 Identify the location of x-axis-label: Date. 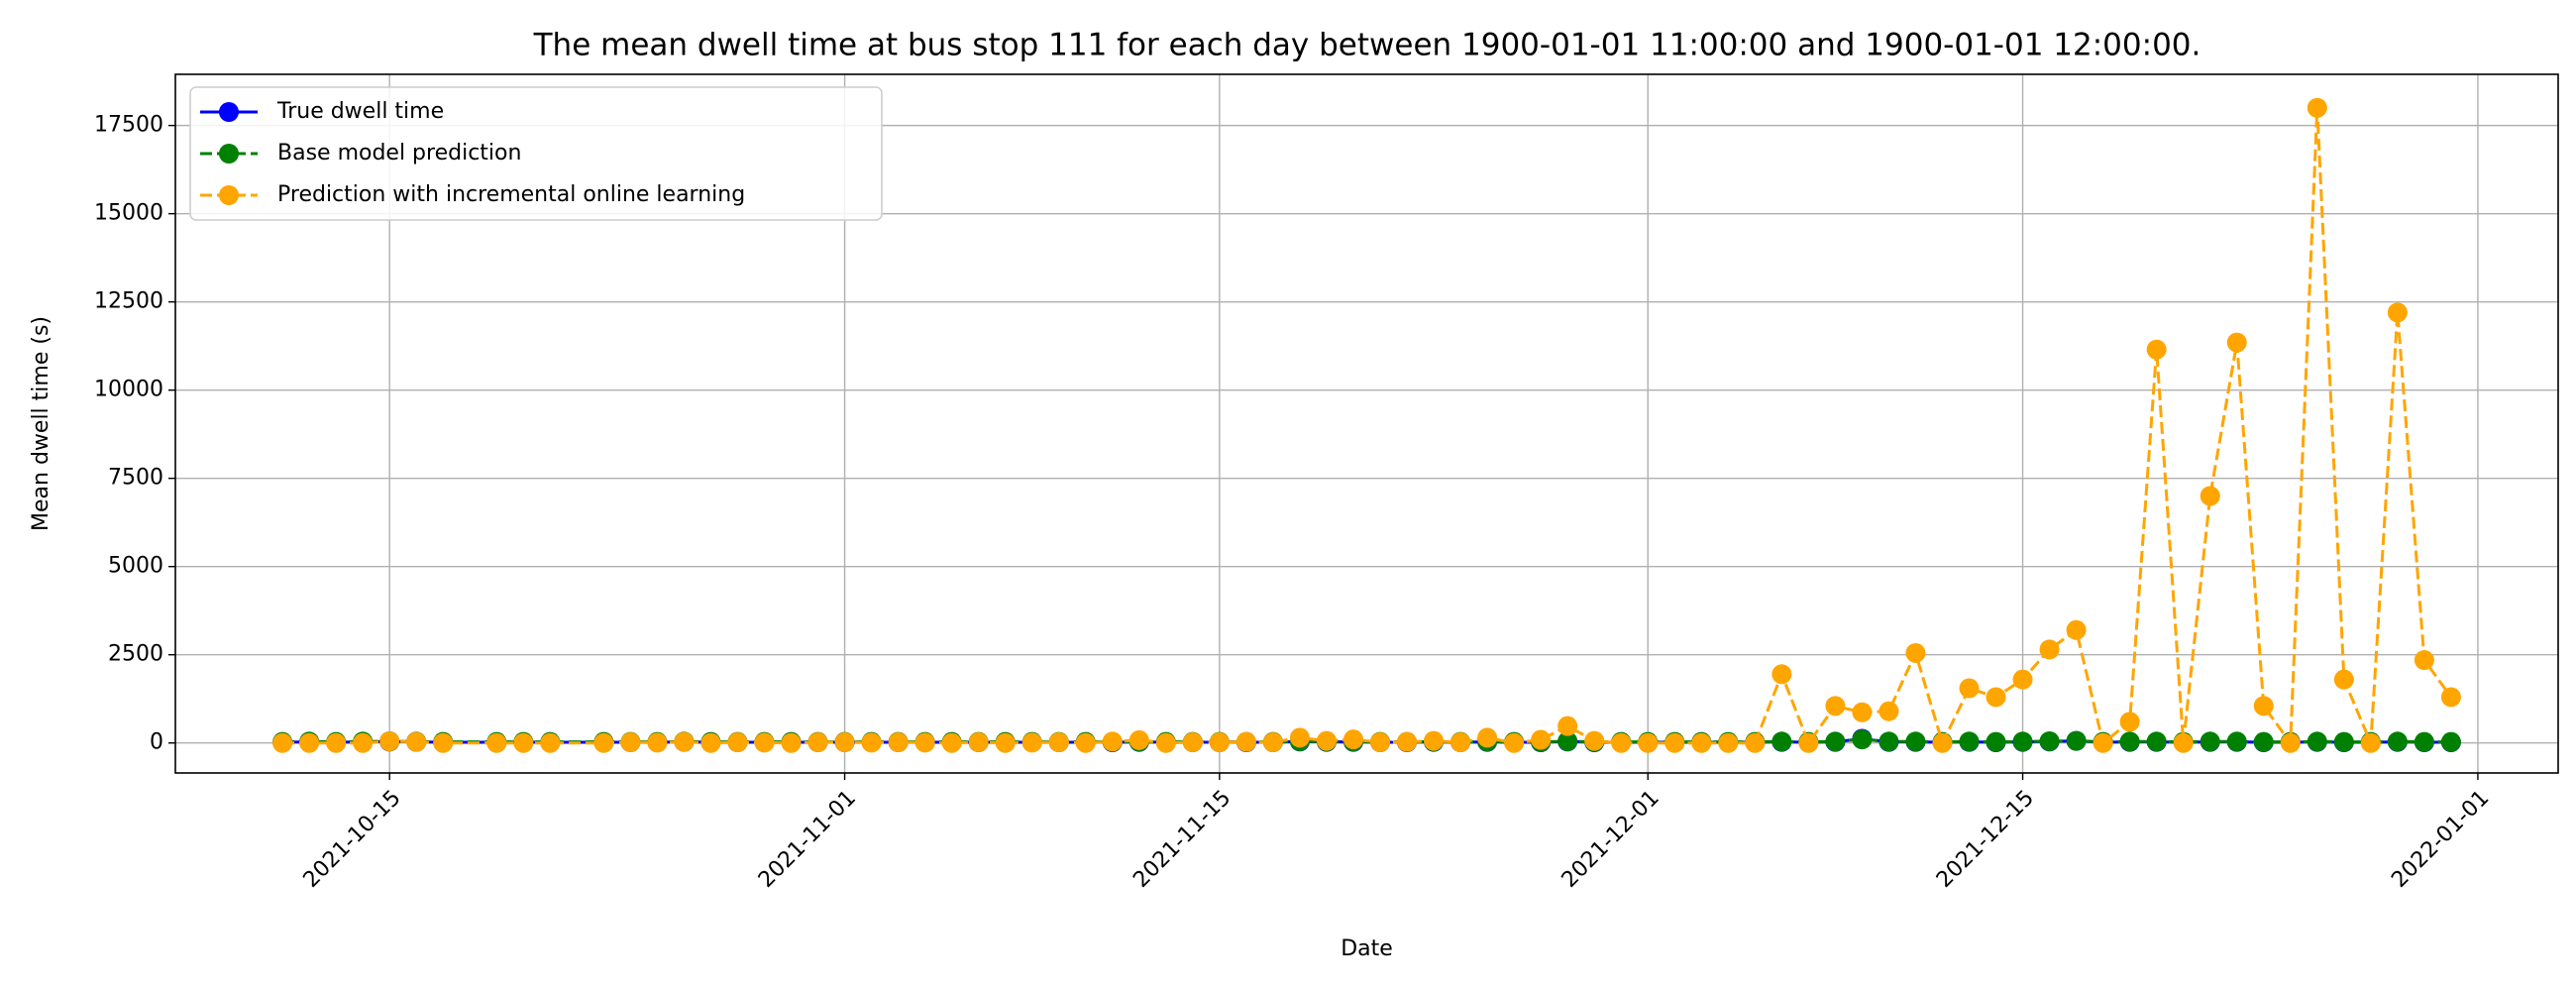
(1367, 948).